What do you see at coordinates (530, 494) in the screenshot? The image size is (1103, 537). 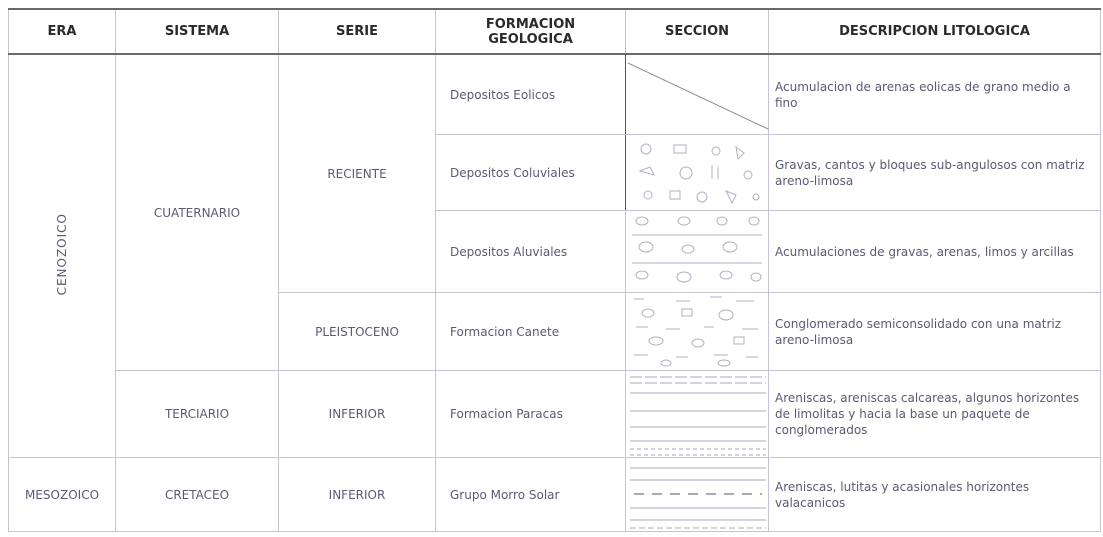 I see `formacion-cell: Grupo Morro Solar` at bounding box center [530, 494].